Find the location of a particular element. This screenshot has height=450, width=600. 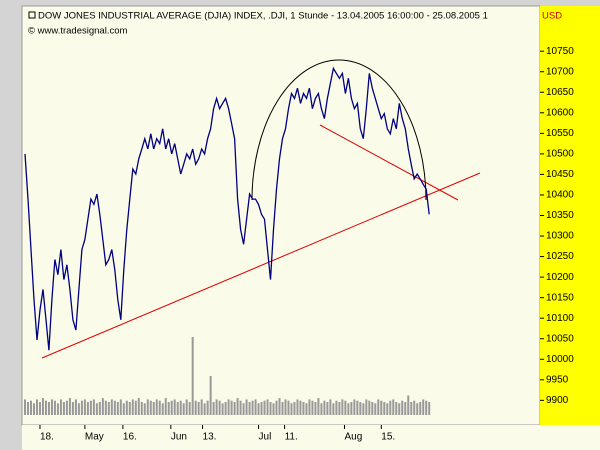

x-tick-label: 16. is located at coordinates (130, 437).